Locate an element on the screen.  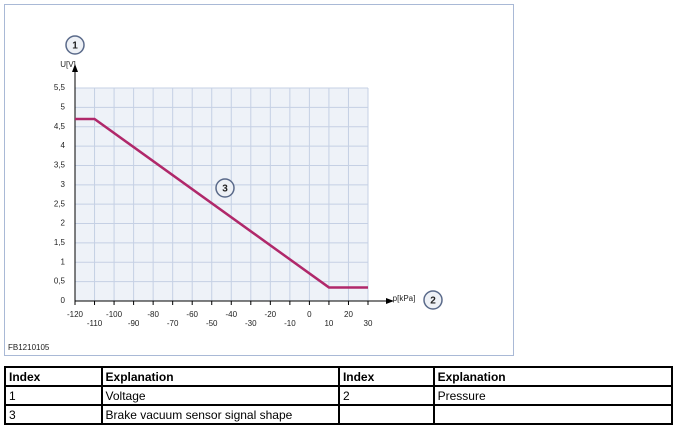
y-tick-label: 2,5 is located at coordinates (60, 203).